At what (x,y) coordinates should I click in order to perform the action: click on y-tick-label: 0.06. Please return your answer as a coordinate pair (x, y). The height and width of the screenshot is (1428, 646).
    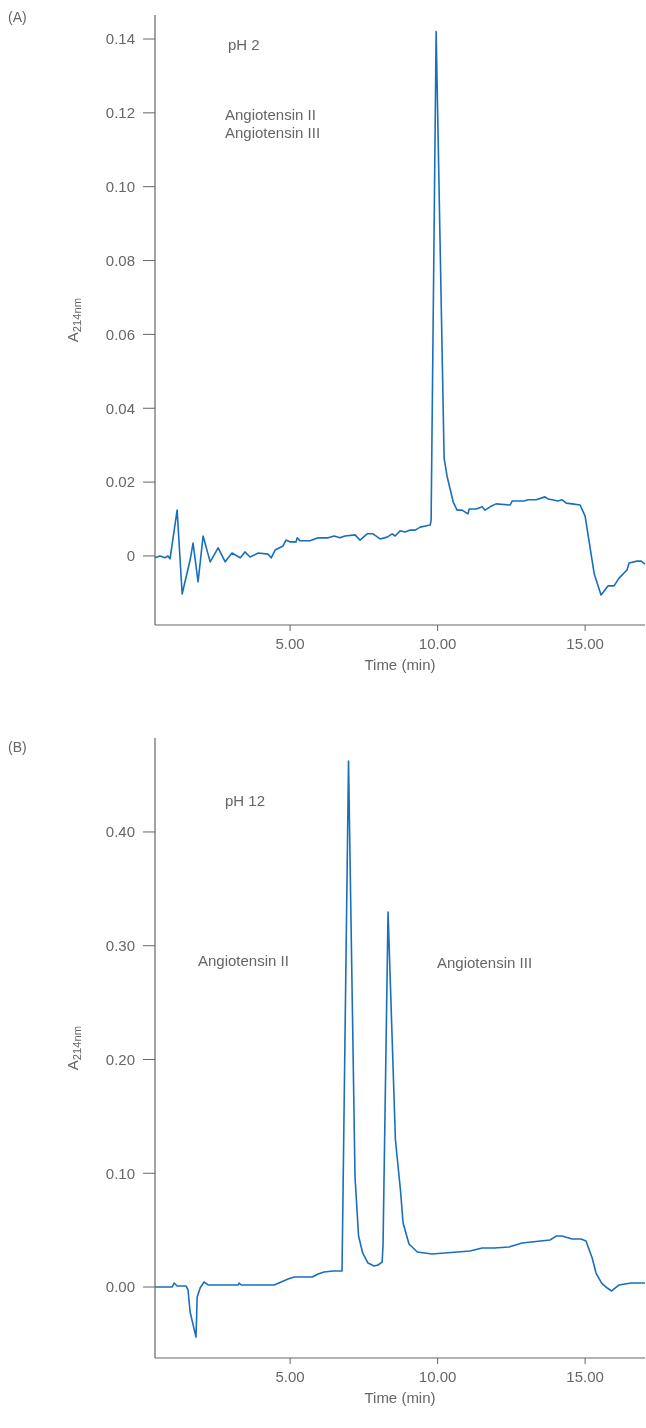
    Looking at the image, I should click on (120, 334).